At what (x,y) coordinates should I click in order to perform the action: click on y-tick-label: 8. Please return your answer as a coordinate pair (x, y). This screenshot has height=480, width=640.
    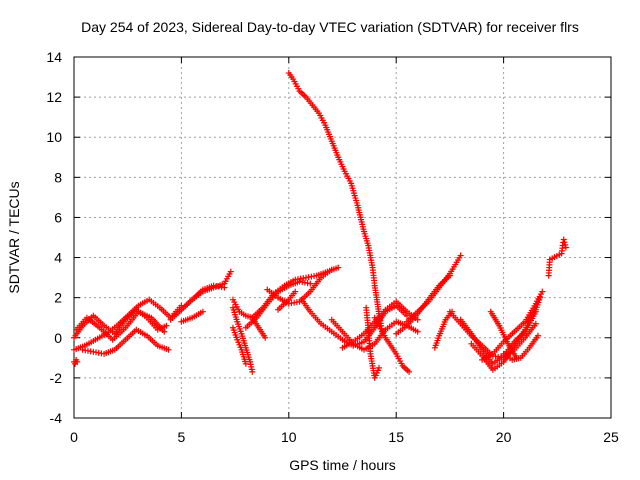
    Looking at the image, I should click on (58, 177).